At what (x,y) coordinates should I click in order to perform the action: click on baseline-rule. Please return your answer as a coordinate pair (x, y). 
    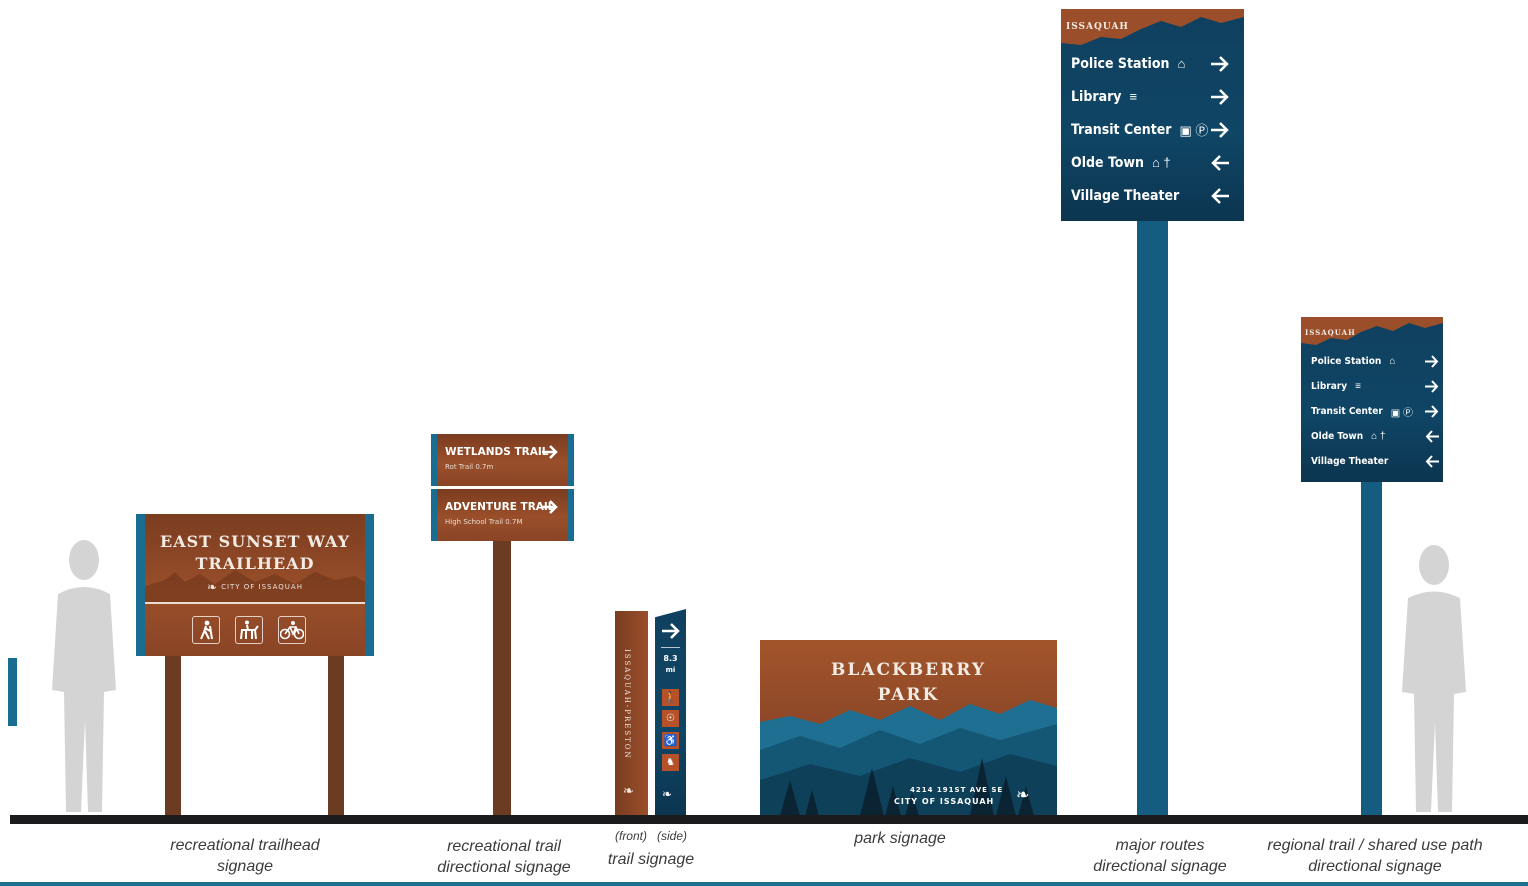
    Looking at the image, I should click on (764, 884).